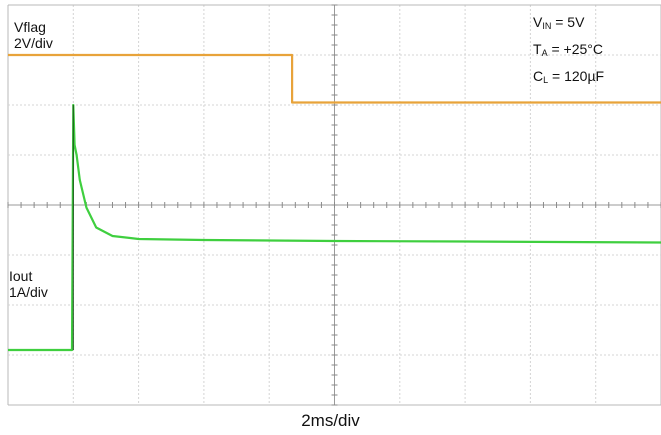  I want to click on iout-channel-label: Iout 1A/div, so click(28, 284).